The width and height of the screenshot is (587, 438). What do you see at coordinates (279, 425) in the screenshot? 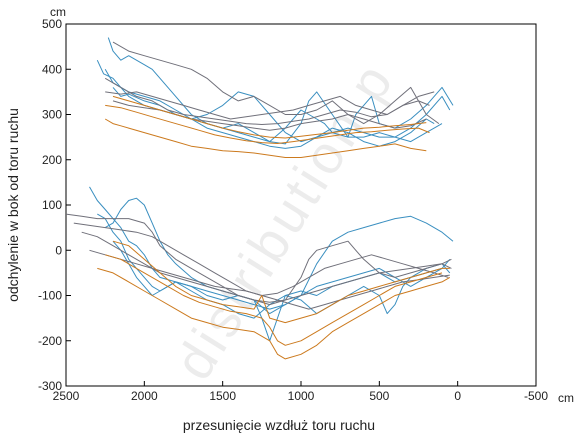
I see `x-axis-title: przesunięcie wzdłuż toru ruchu` at bounding box center [279, 425].